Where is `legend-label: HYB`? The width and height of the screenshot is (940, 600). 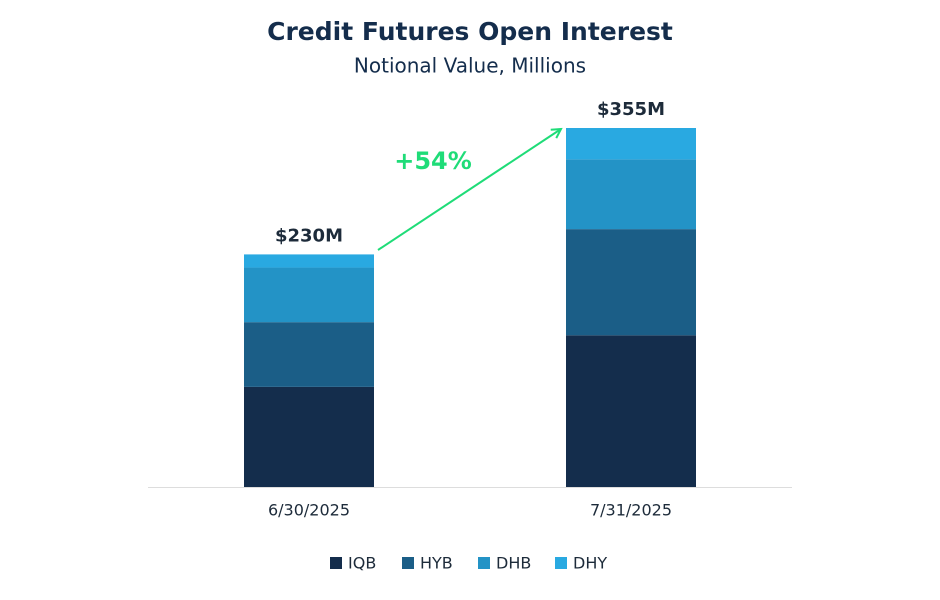
legend-label: HYB is located at coordinates (436, 563).